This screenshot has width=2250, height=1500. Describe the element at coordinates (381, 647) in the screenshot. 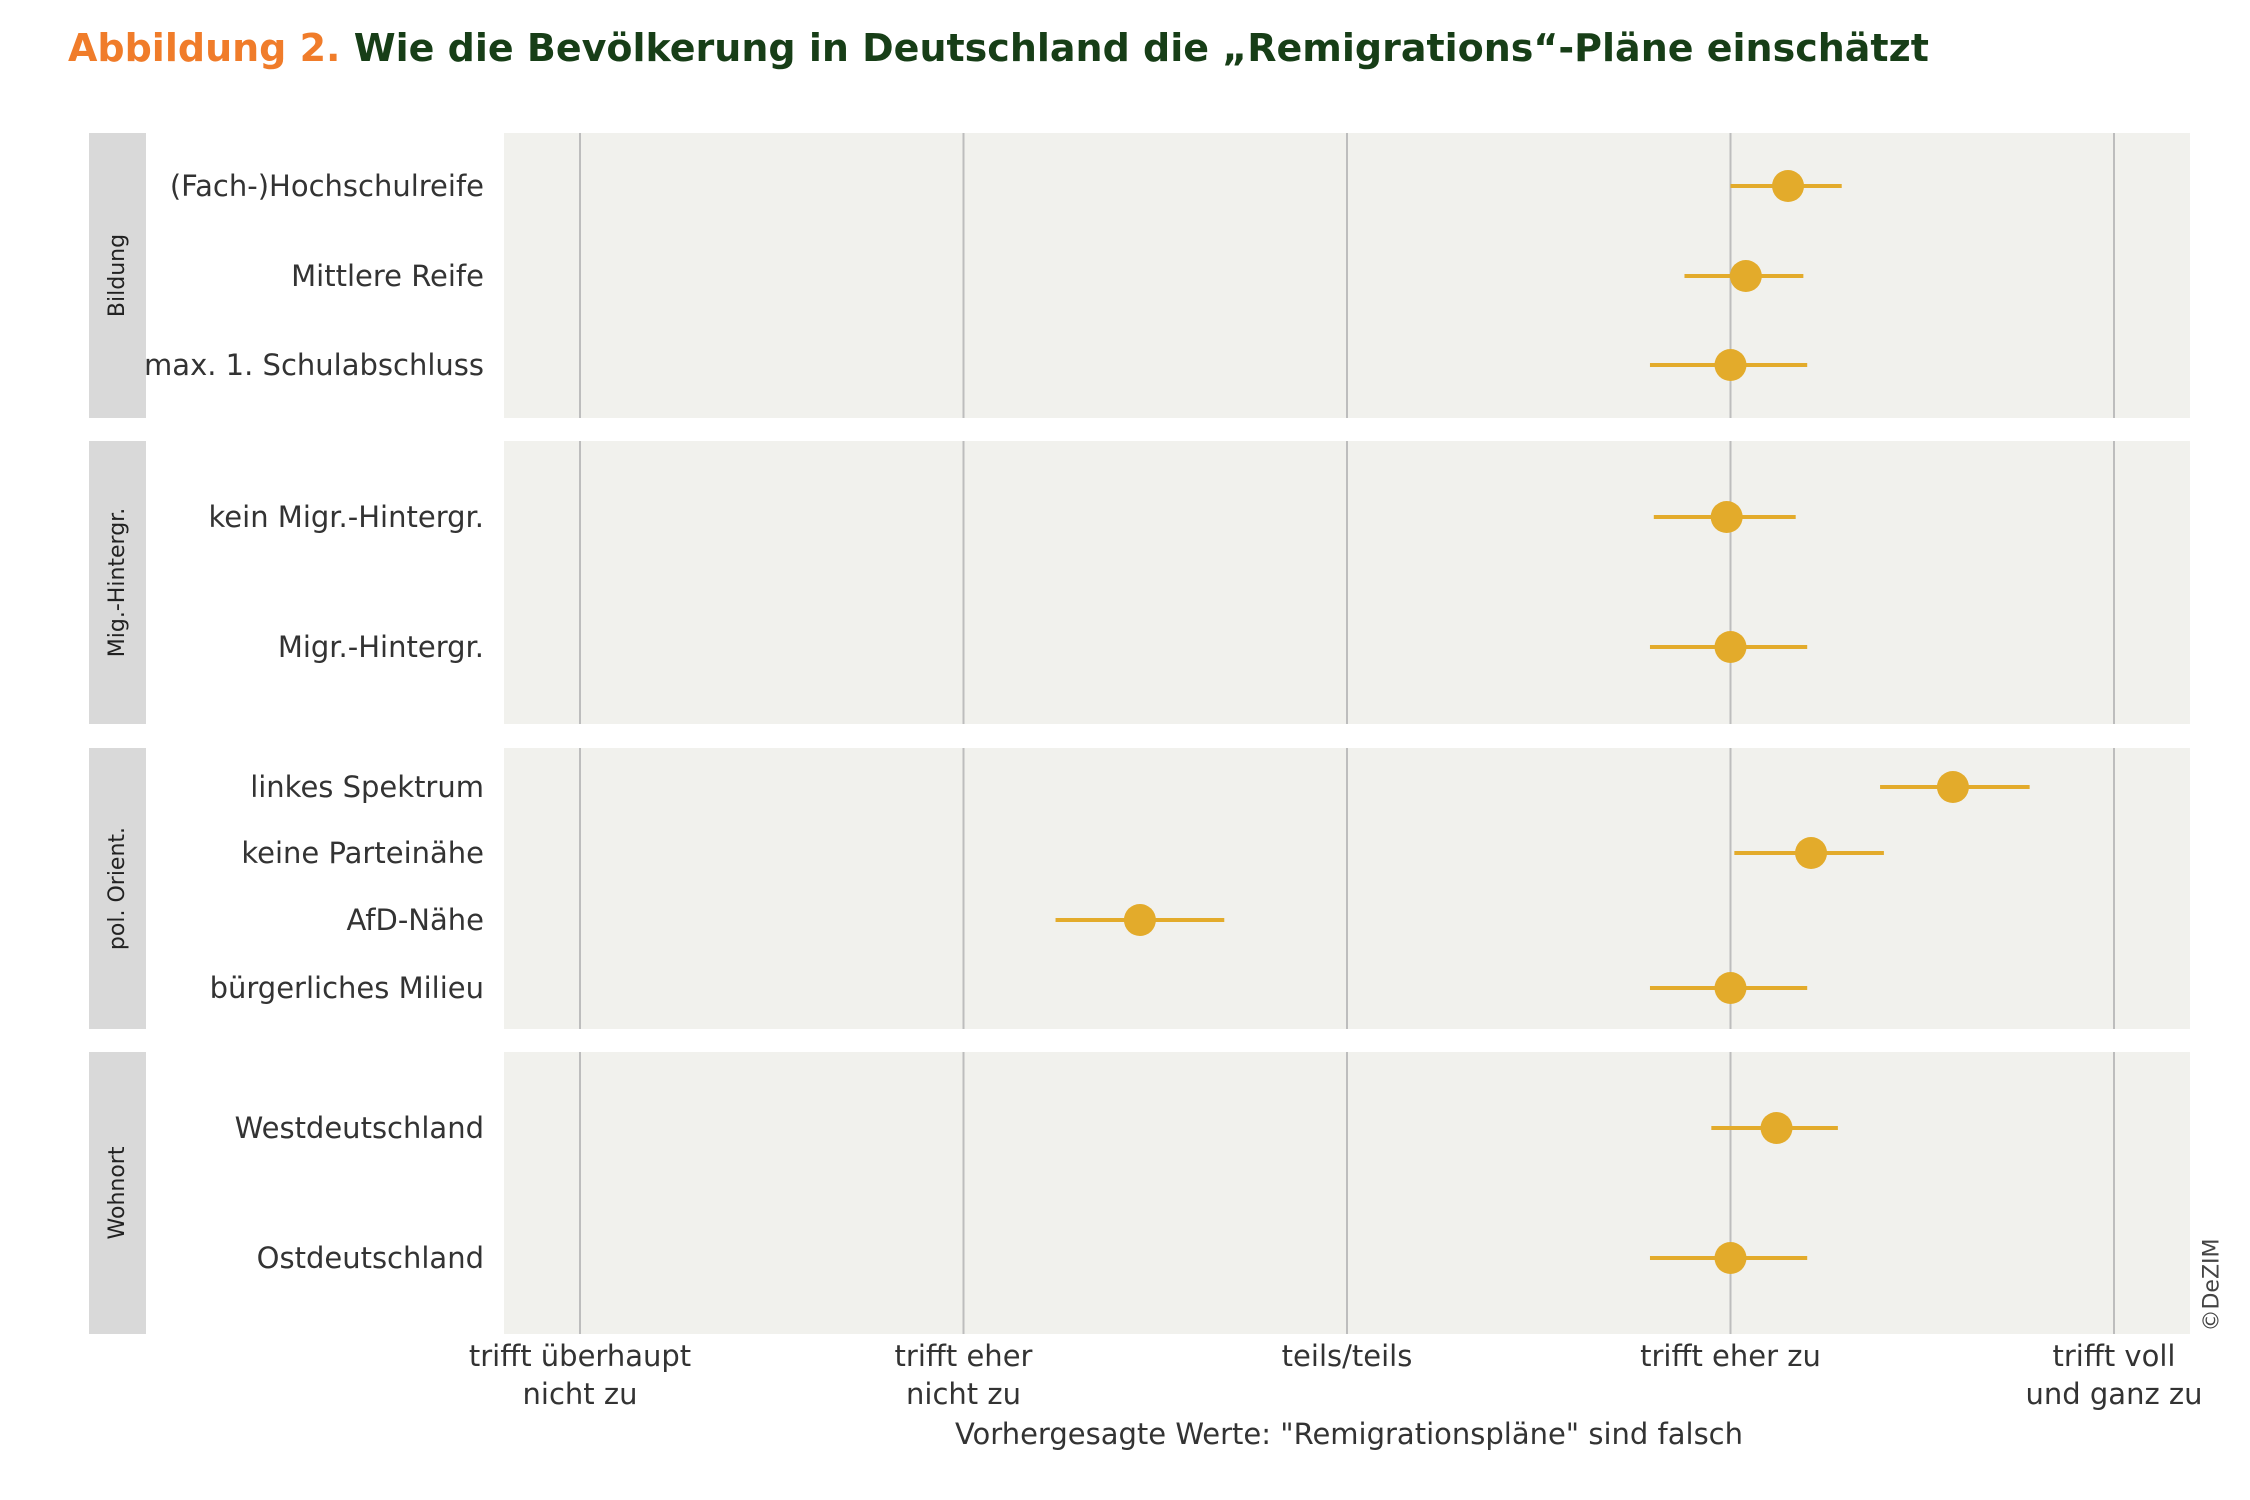

I see `row-label: Migr.-Hintergr.` at that location.